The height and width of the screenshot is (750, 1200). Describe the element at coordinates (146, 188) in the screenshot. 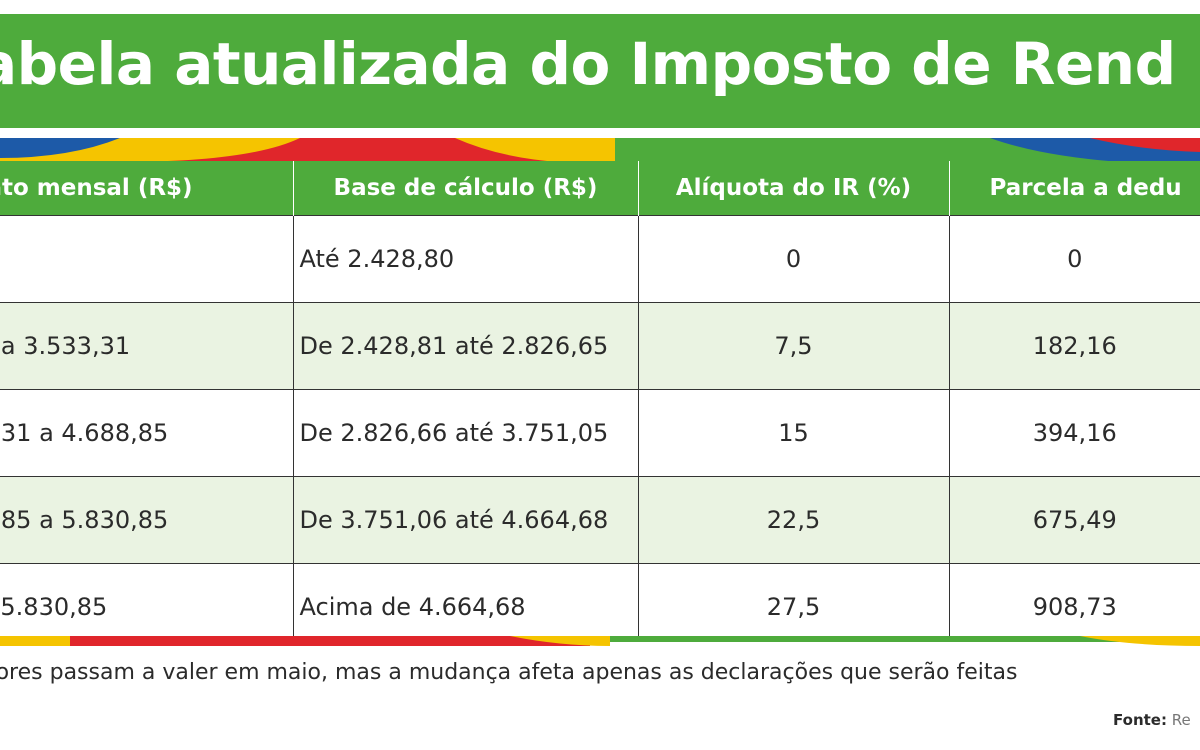

I see `column-header-rendimento: ento mensal (R$)` at that location.